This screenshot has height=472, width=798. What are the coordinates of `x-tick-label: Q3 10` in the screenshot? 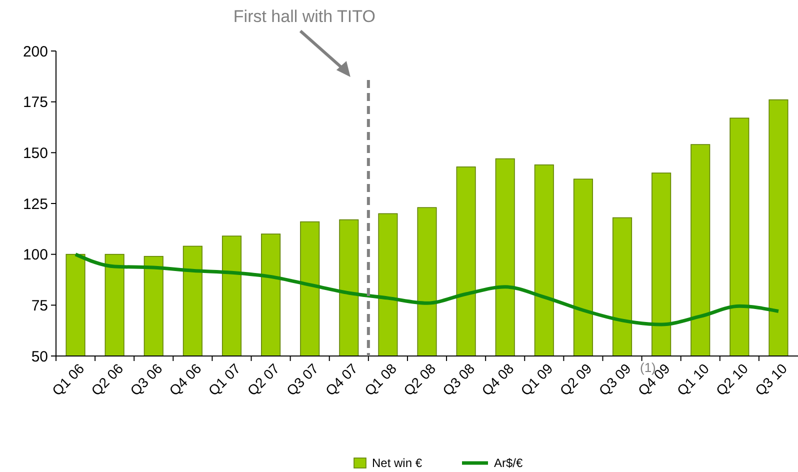 It's located at (771, 379).